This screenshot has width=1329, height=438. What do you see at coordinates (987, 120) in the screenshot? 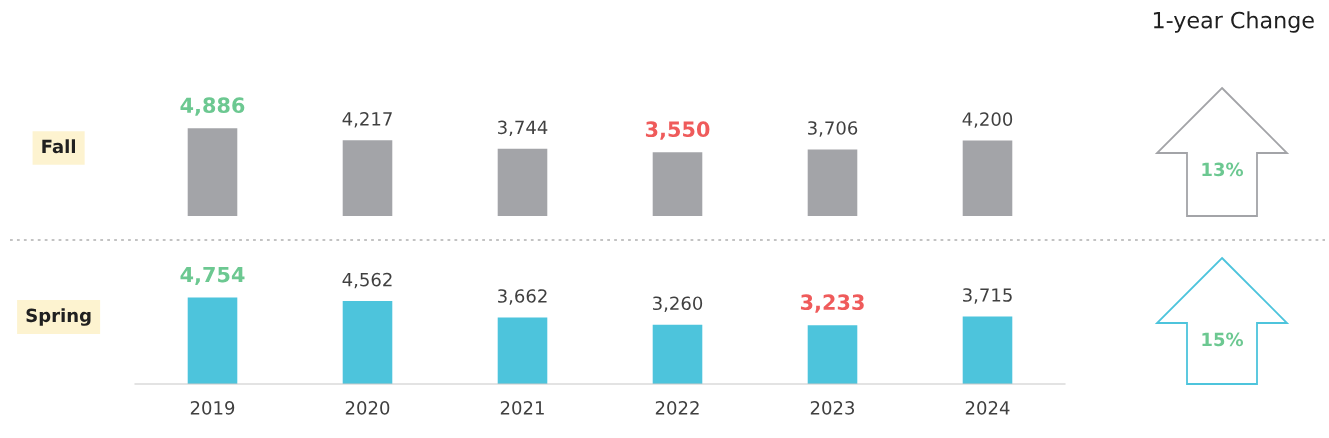
I see `data-label: 4,200` at bounding box center [987, 120].